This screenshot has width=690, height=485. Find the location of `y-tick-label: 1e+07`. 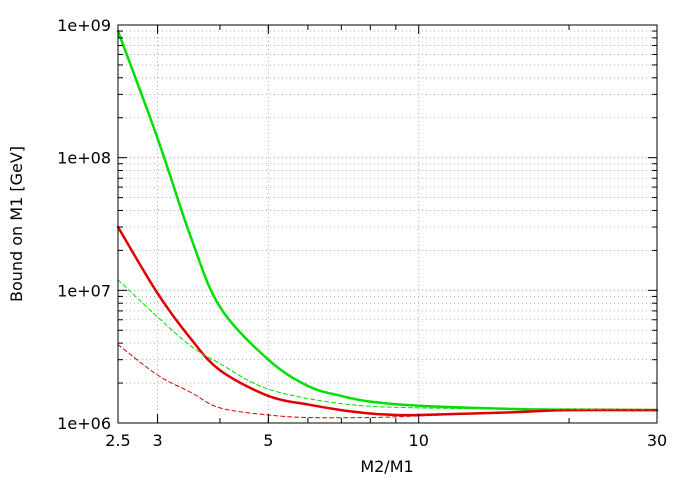

y-tick-label: 1e+07 is located at coordinates (84, 290).